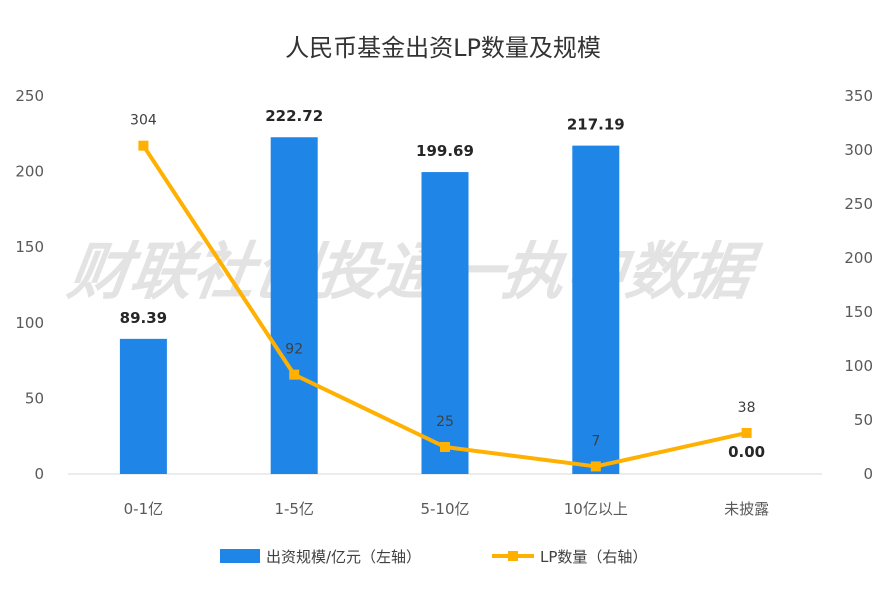  I want to click on category-label: 0-1亿, so click(144, 509).